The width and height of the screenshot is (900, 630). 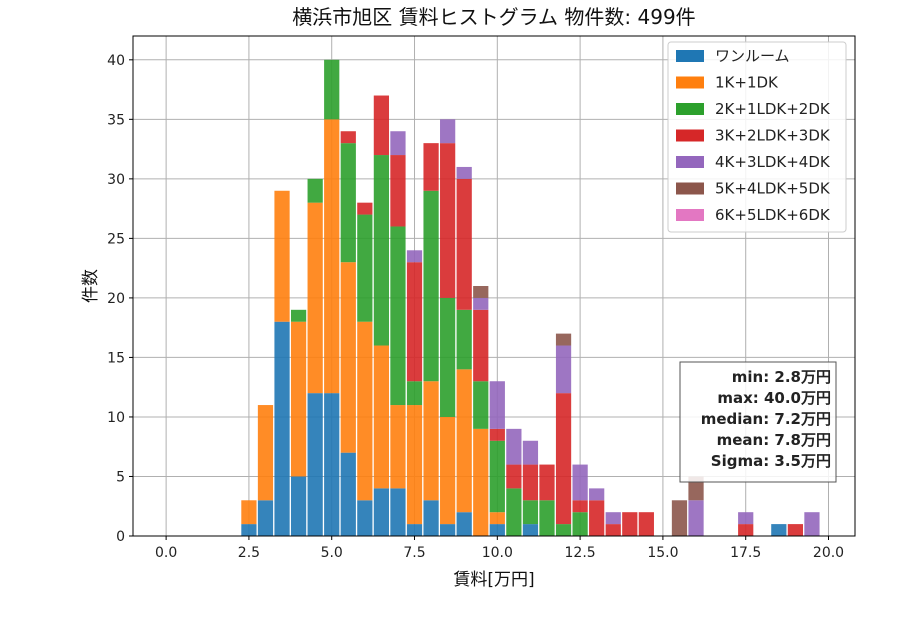 What do you see at coordinates (774, 440) in the screenshot?
I see `stats-line: mean: 7.8万円` at bounding box center [774, 440].